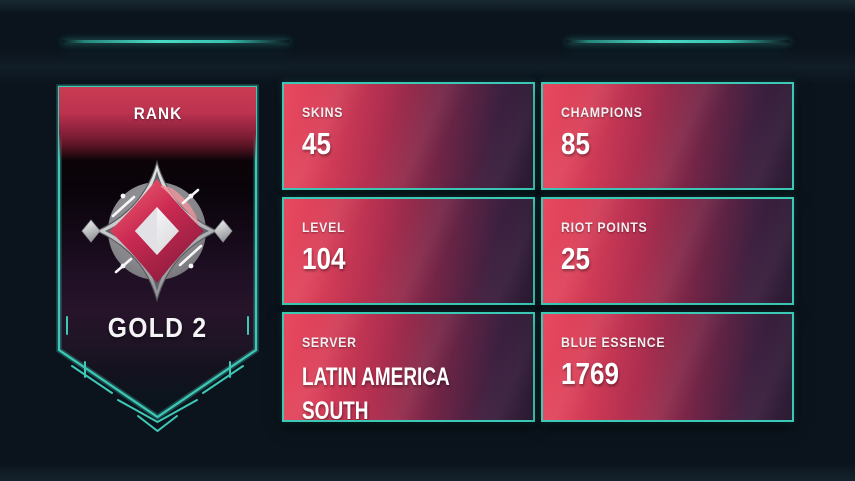 The height and width of the screenshot is (481, 855). What do you see at coordinates (602, 112) in the screenshot?
I see `stat-label: CHAMPIONS` at bounding box center [602, 112].